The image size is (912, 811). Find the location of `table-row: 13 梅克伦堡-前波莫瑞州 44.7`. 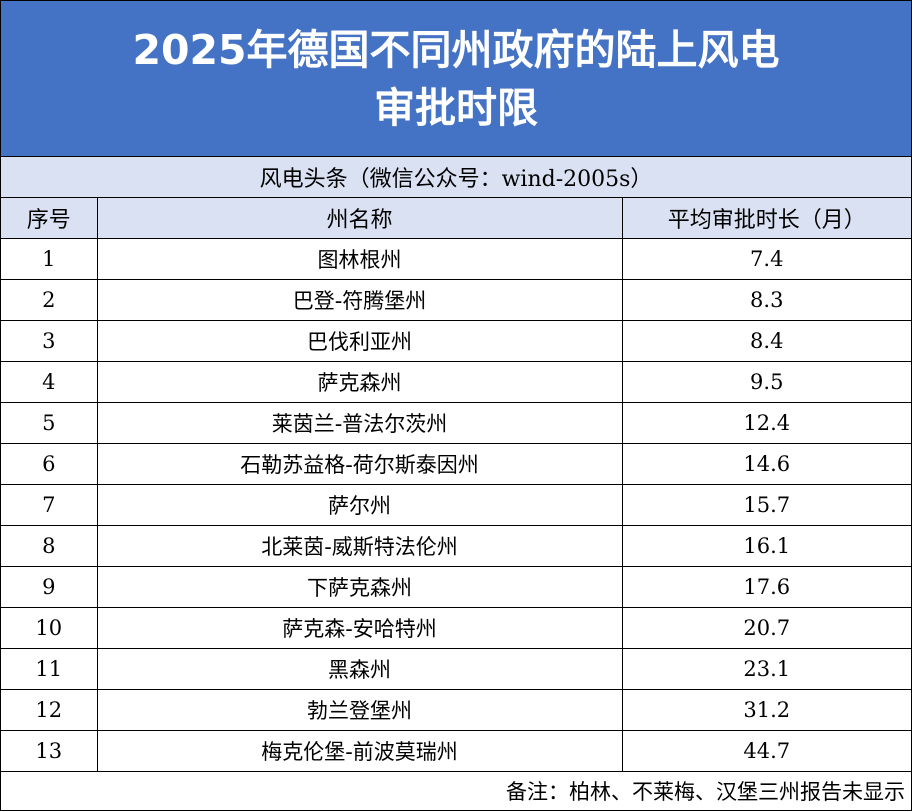

table-row: 13 梅克伦堡-前波莫瑞州 44.7 is located at coordinates (456, 751).